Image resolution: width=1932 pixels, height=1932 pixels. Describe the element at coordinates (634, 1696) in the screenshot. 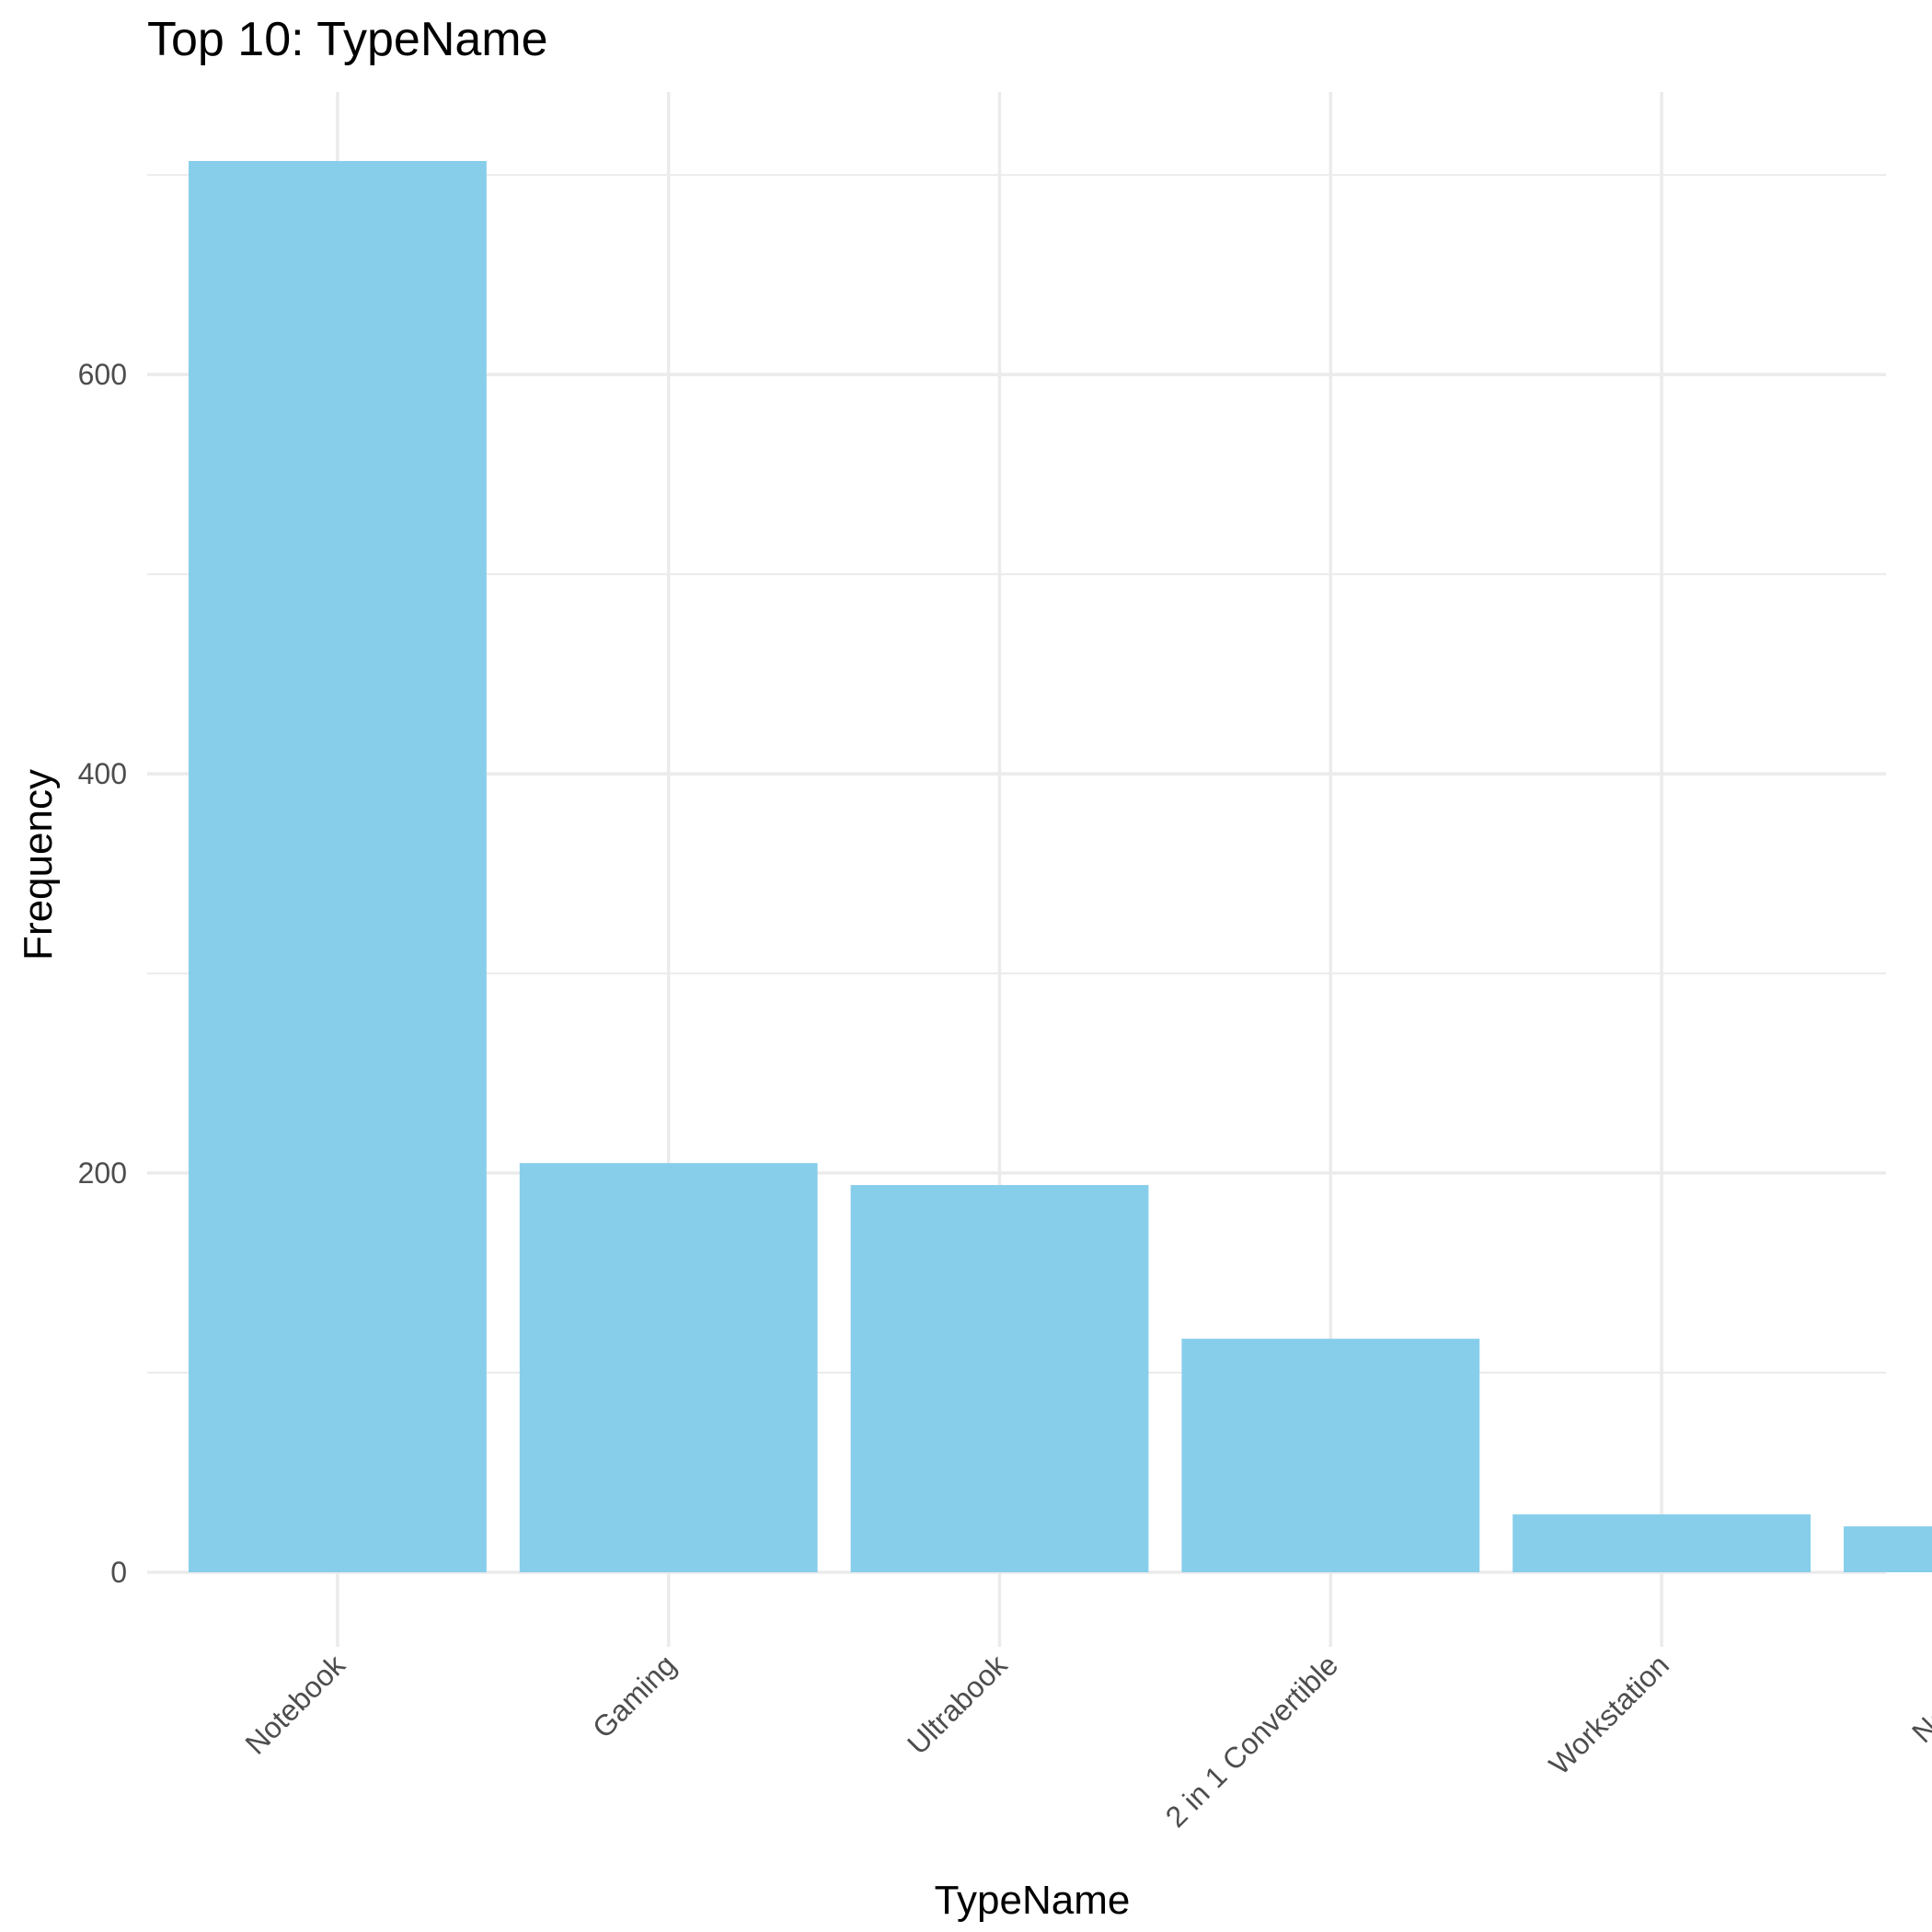

I see `x-tick-label: Gaming` at that location.